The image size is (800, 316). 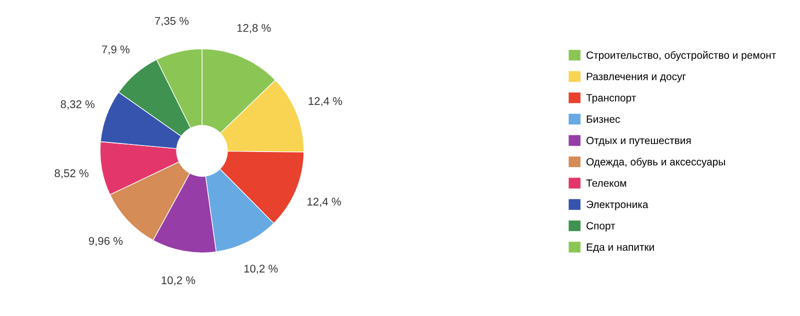 I want to click on data-label: 8,52 %, so click(x=71, y=173).